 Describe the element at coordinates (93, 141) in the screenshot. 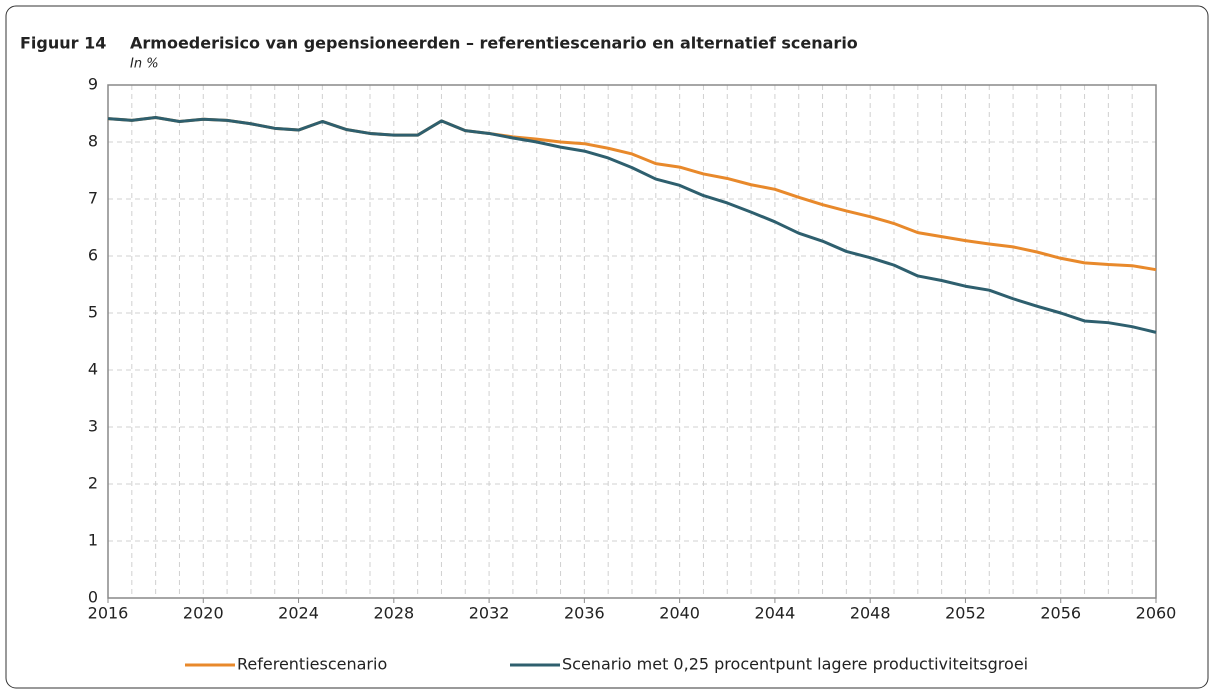

I see `y-tick-label: 8` at that location.